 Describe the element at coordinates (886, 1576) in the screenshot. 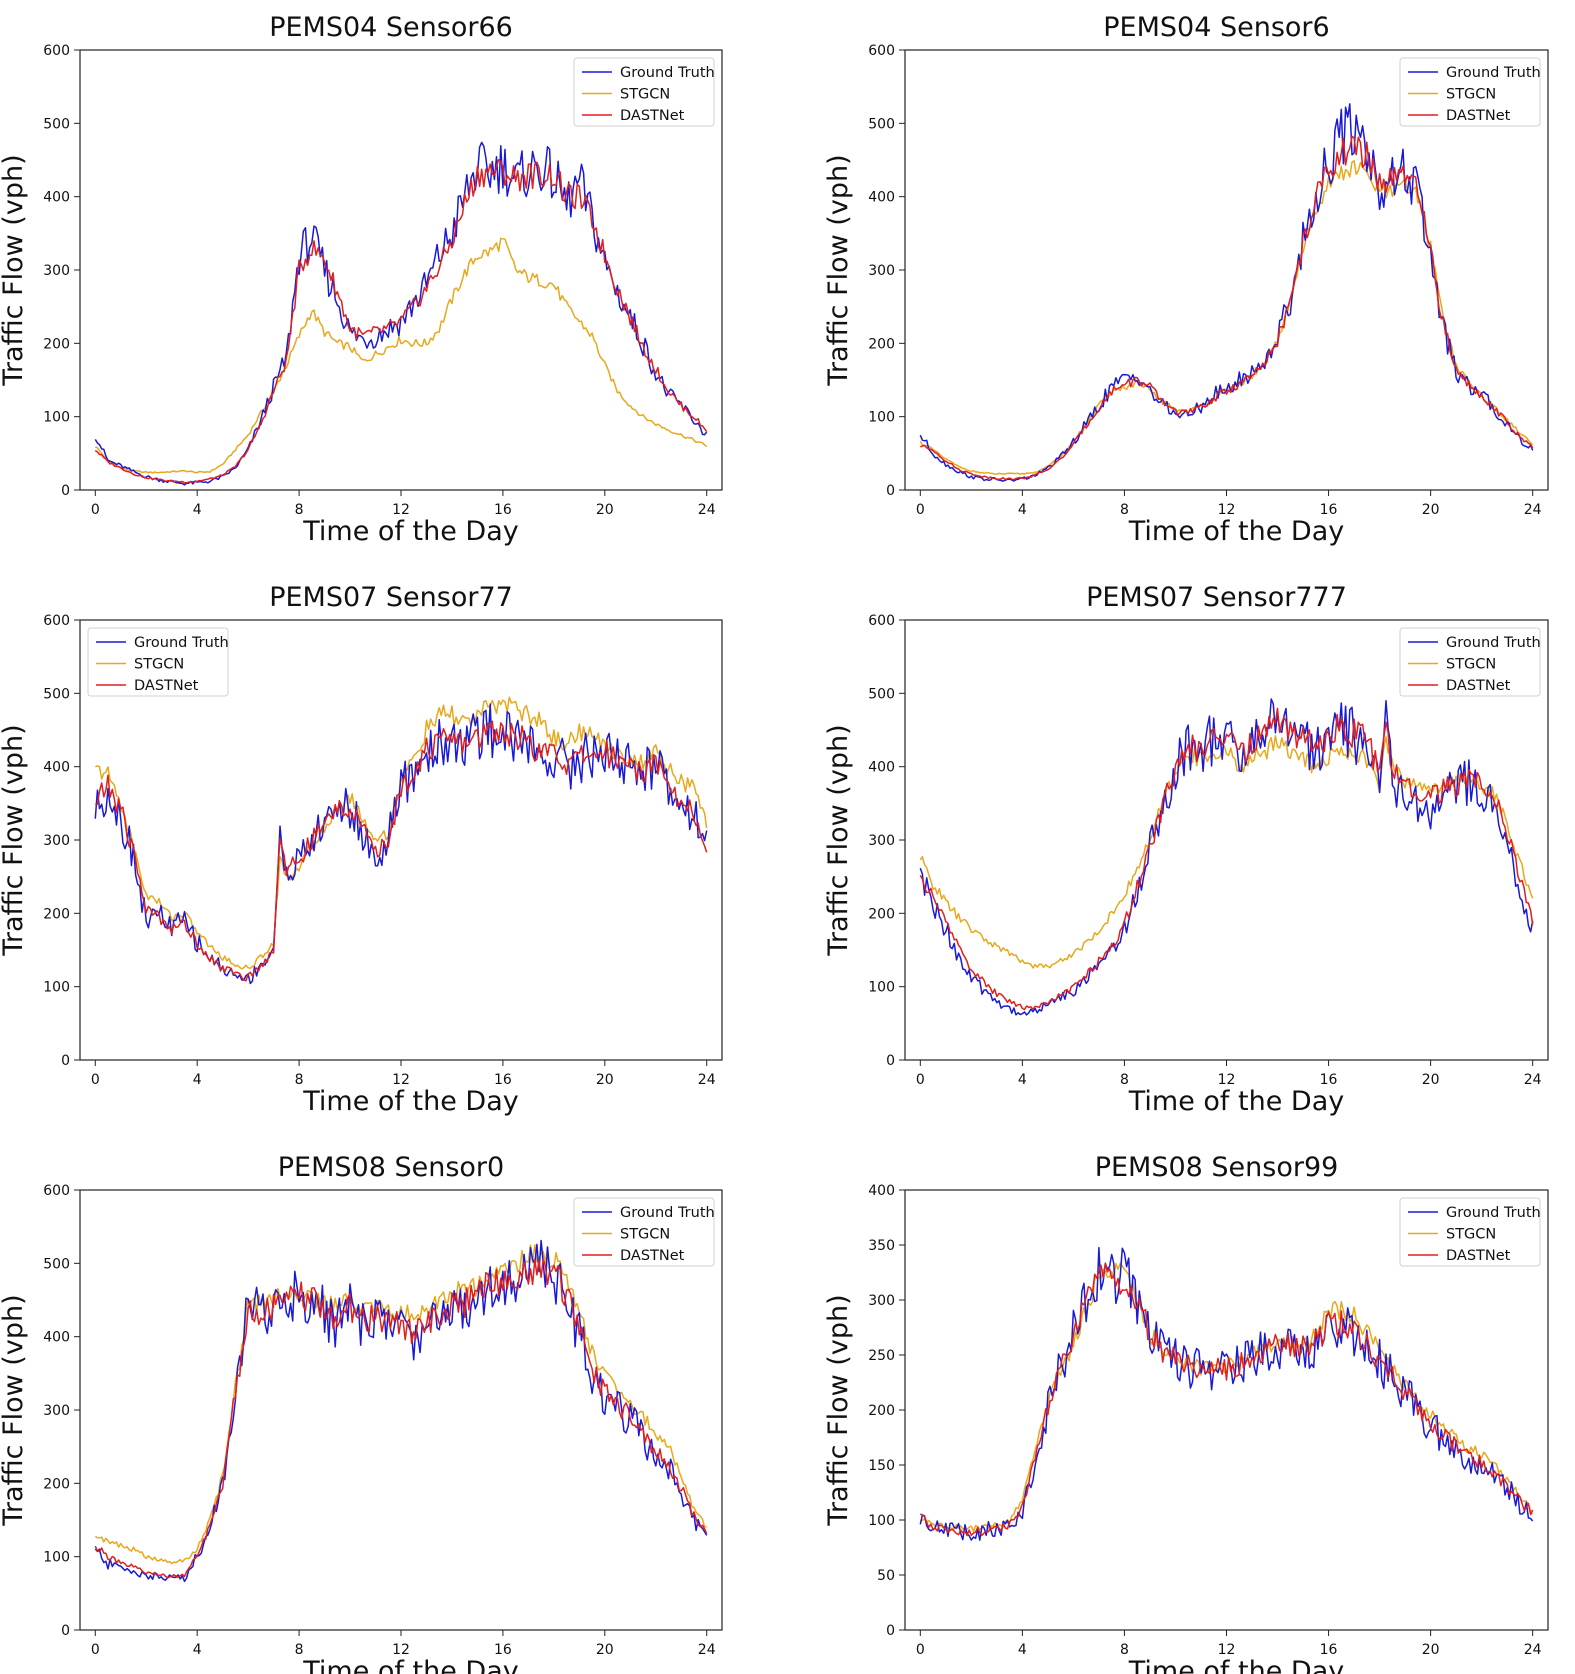

I see `y-tick-label: 50` at that location.